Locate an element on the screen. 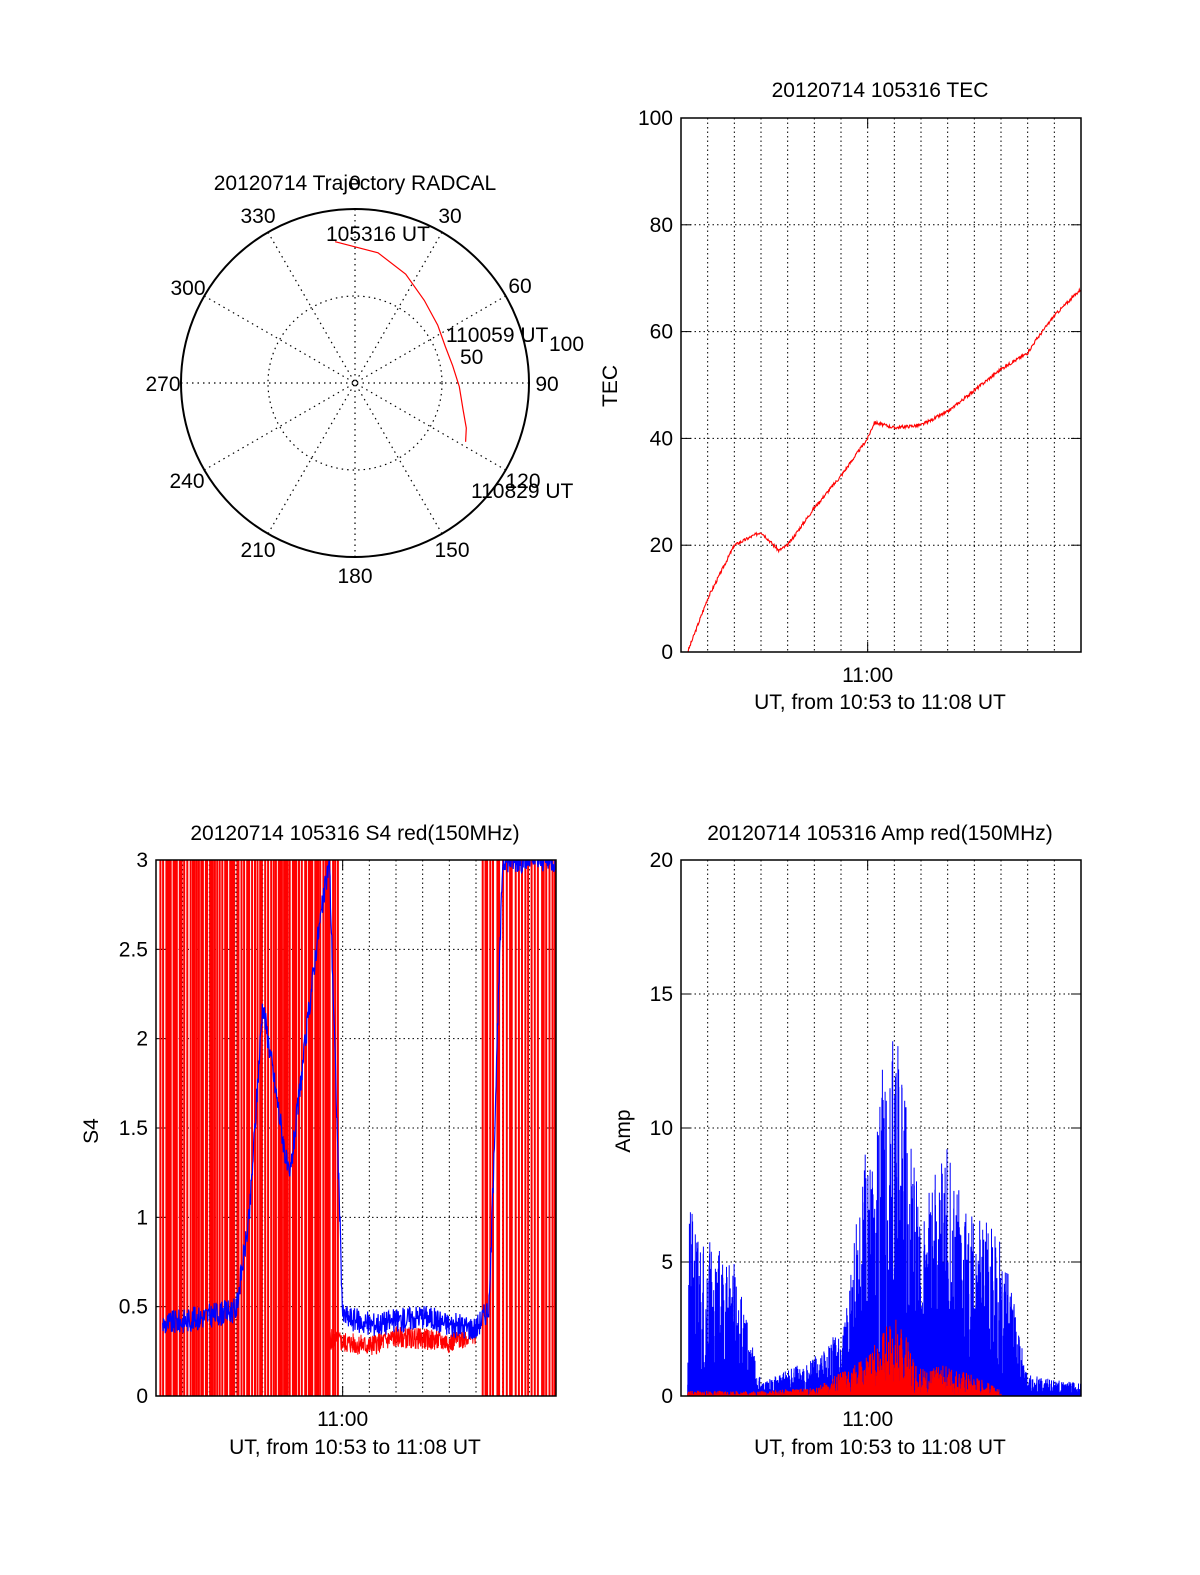 This screenshot has height=1575, width=1200. s4-title: 20120714 105316 S4 red(150MHz) is located at coordinates (354, 833).